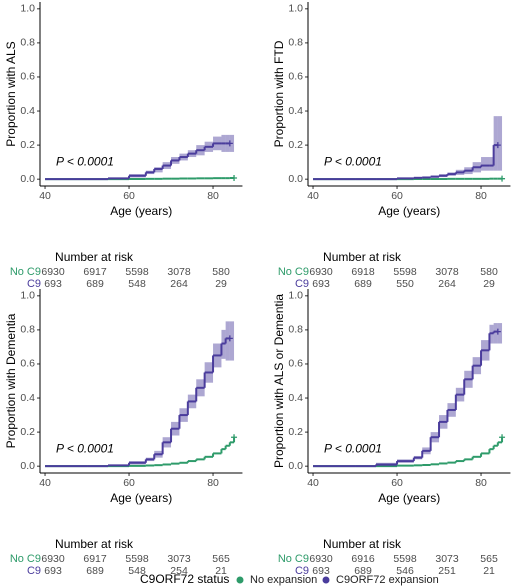  What do you see at coordinates (363, 559) in the screenshot?
I see `risk-count: 6916` at bounding box center [363, 559].